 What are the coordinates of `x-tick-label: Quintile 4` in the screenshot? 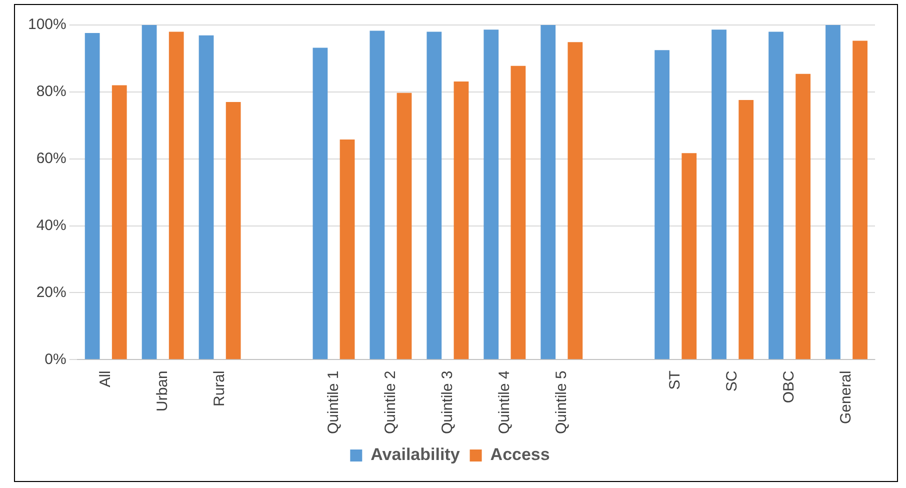 It's located at (504, 402).